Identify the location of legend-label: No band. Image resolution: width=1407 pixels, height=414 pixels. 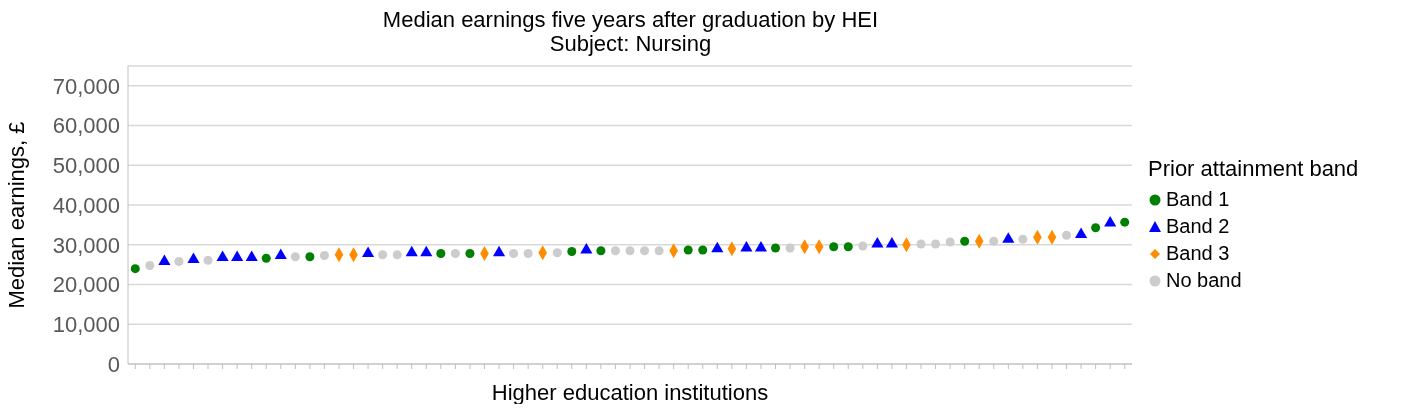
(1204, 280).